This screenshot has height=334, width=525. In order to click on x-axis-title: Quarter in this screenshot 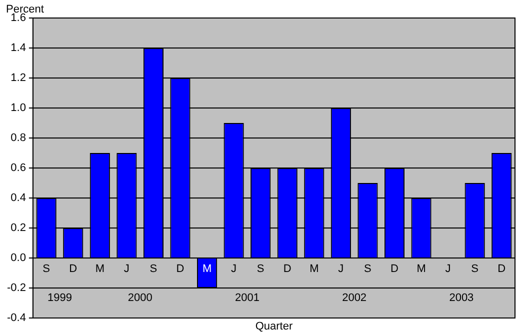, I will do `click(274, 326)`.